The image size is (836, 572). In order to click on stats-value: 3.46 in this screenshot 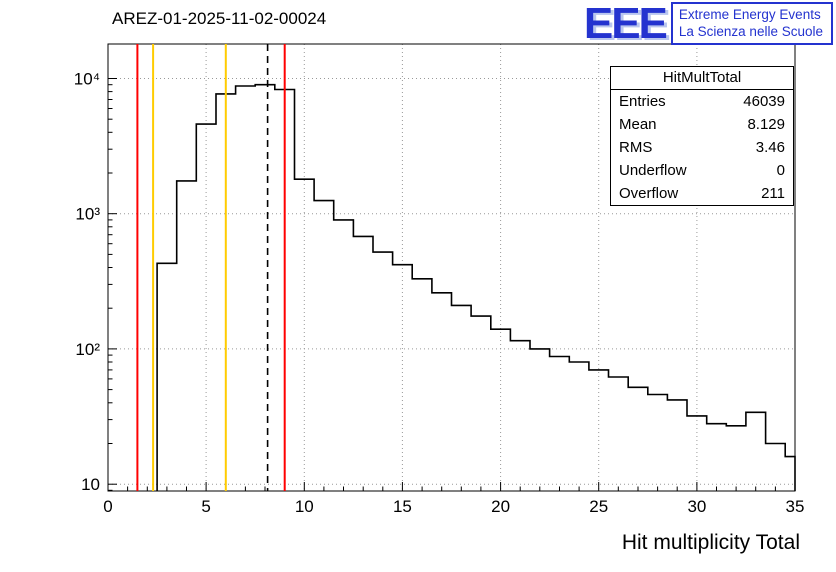, I will do `click(770, 147)`.